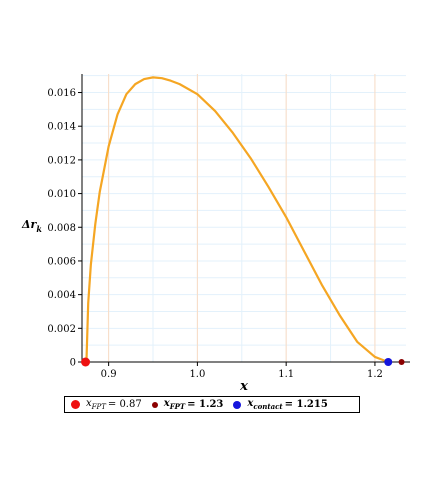 This screenshot has width=436, height=491. I want to click on y-tick-label: 0.004, so click(61, 295).